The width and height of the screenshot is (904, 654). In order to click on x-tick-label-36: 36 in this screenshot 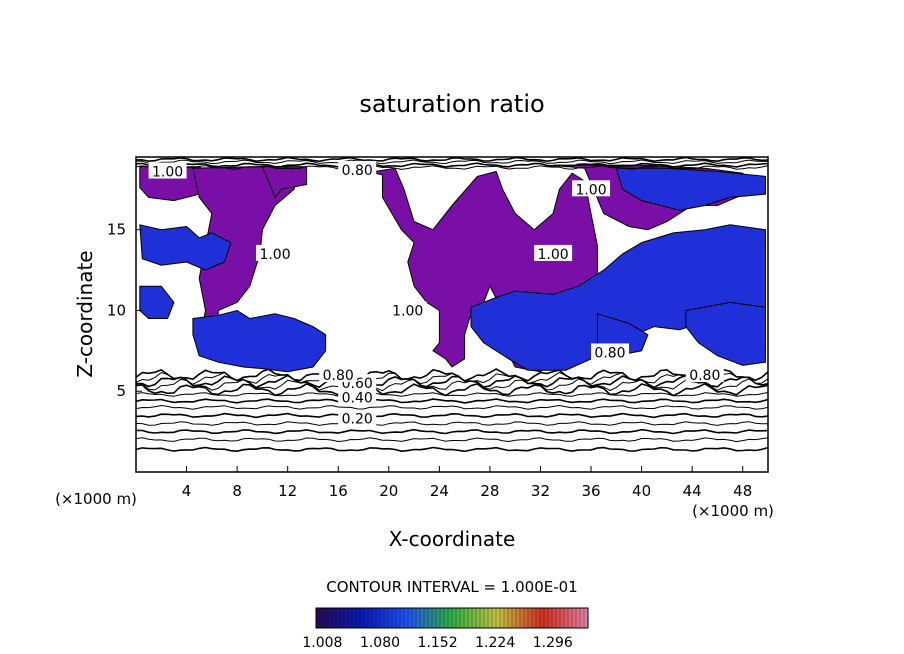, I will do `click(590, 491)`.